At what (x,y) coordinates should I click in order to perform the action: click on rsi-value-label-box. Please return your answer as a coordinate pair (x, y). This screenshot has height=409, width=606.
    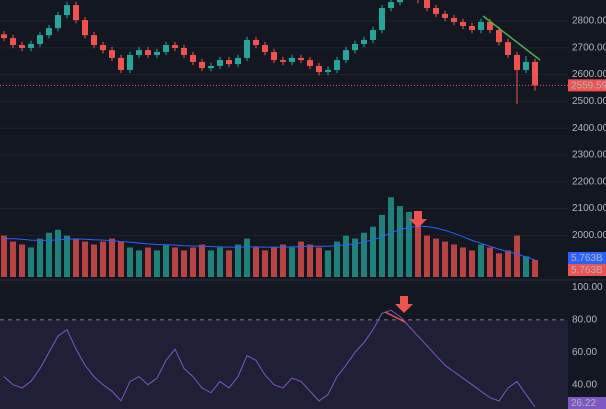
    Looking at the image, I should click on (587, 403).